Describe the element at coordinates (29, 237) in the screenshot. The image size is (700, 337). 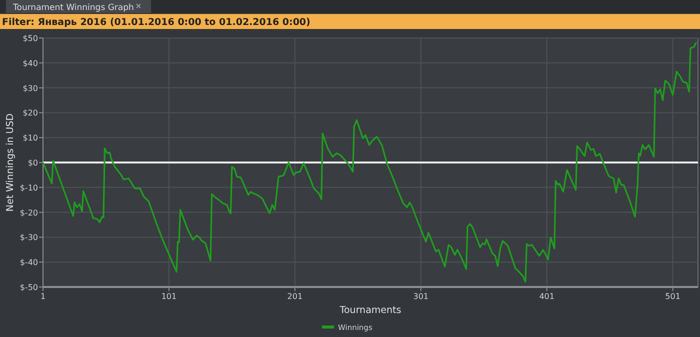
I see `y-tick-label: $-30` at that location.